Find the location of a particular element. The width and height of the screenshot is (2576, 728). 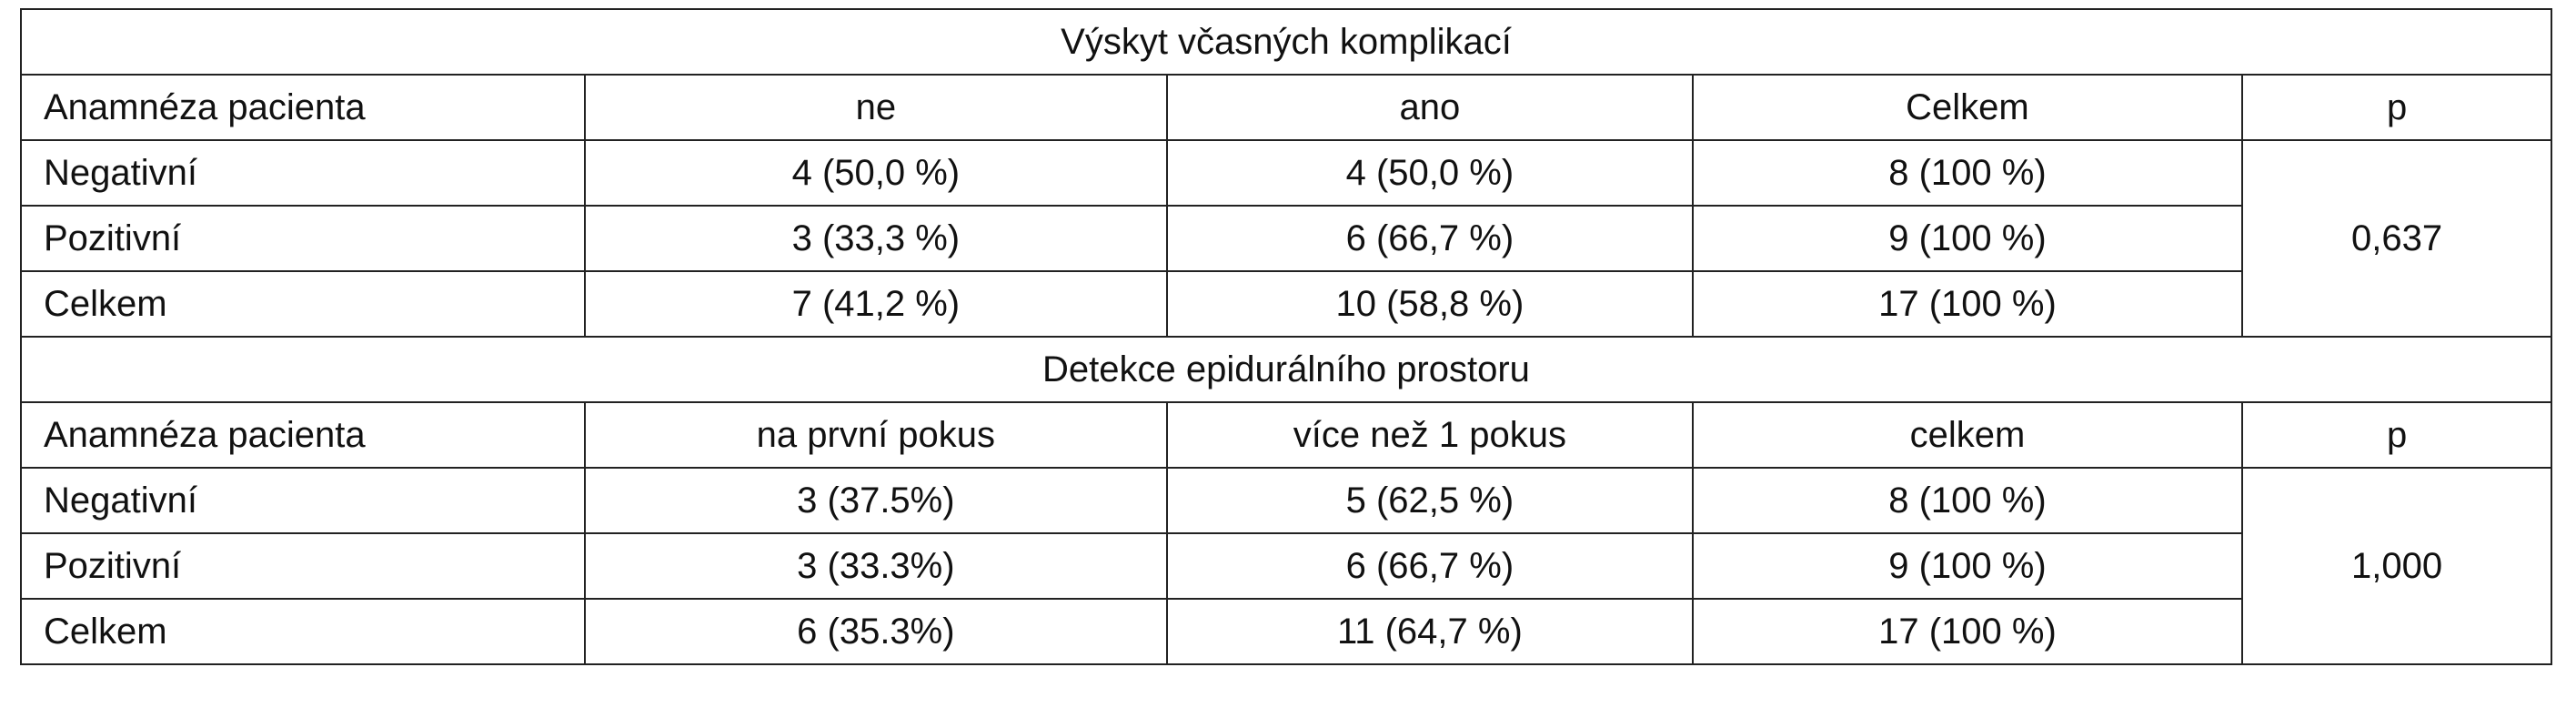

header-cell: ne is located at coordinates (876, 108).